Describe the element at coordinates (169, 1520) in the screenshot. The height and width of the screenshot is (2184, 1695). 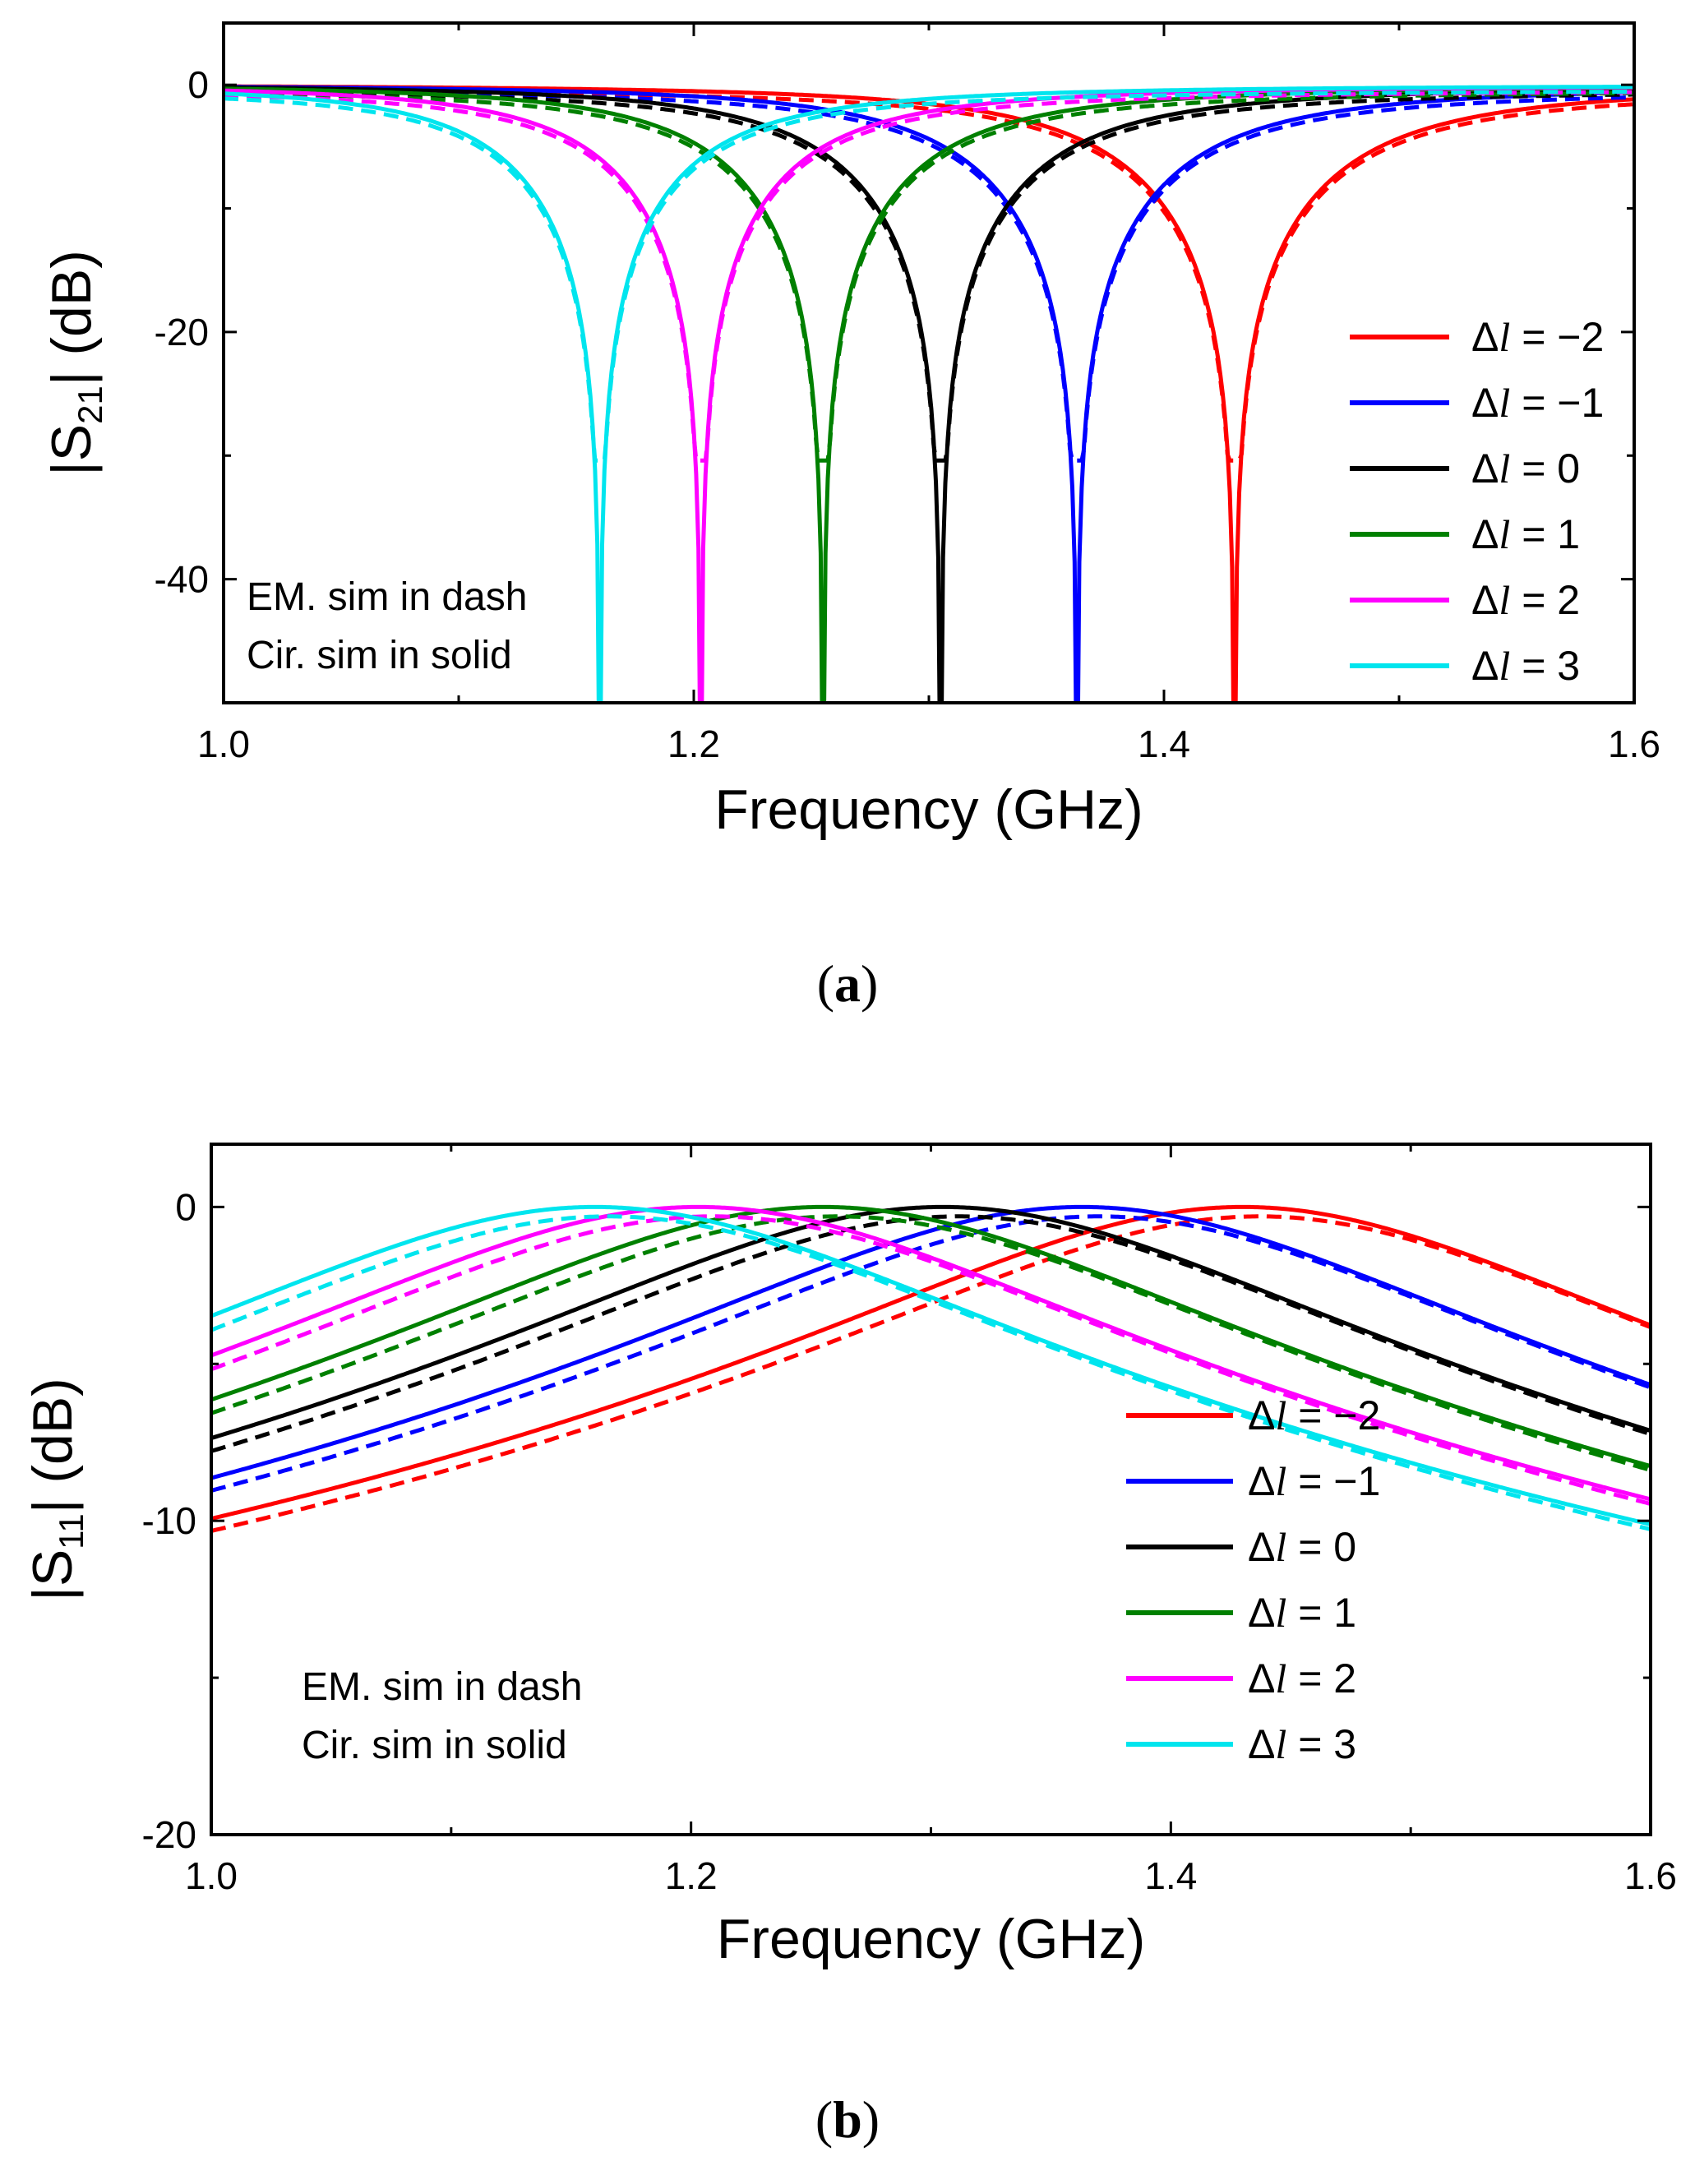
I see `y-tick-label: -10` at that location.